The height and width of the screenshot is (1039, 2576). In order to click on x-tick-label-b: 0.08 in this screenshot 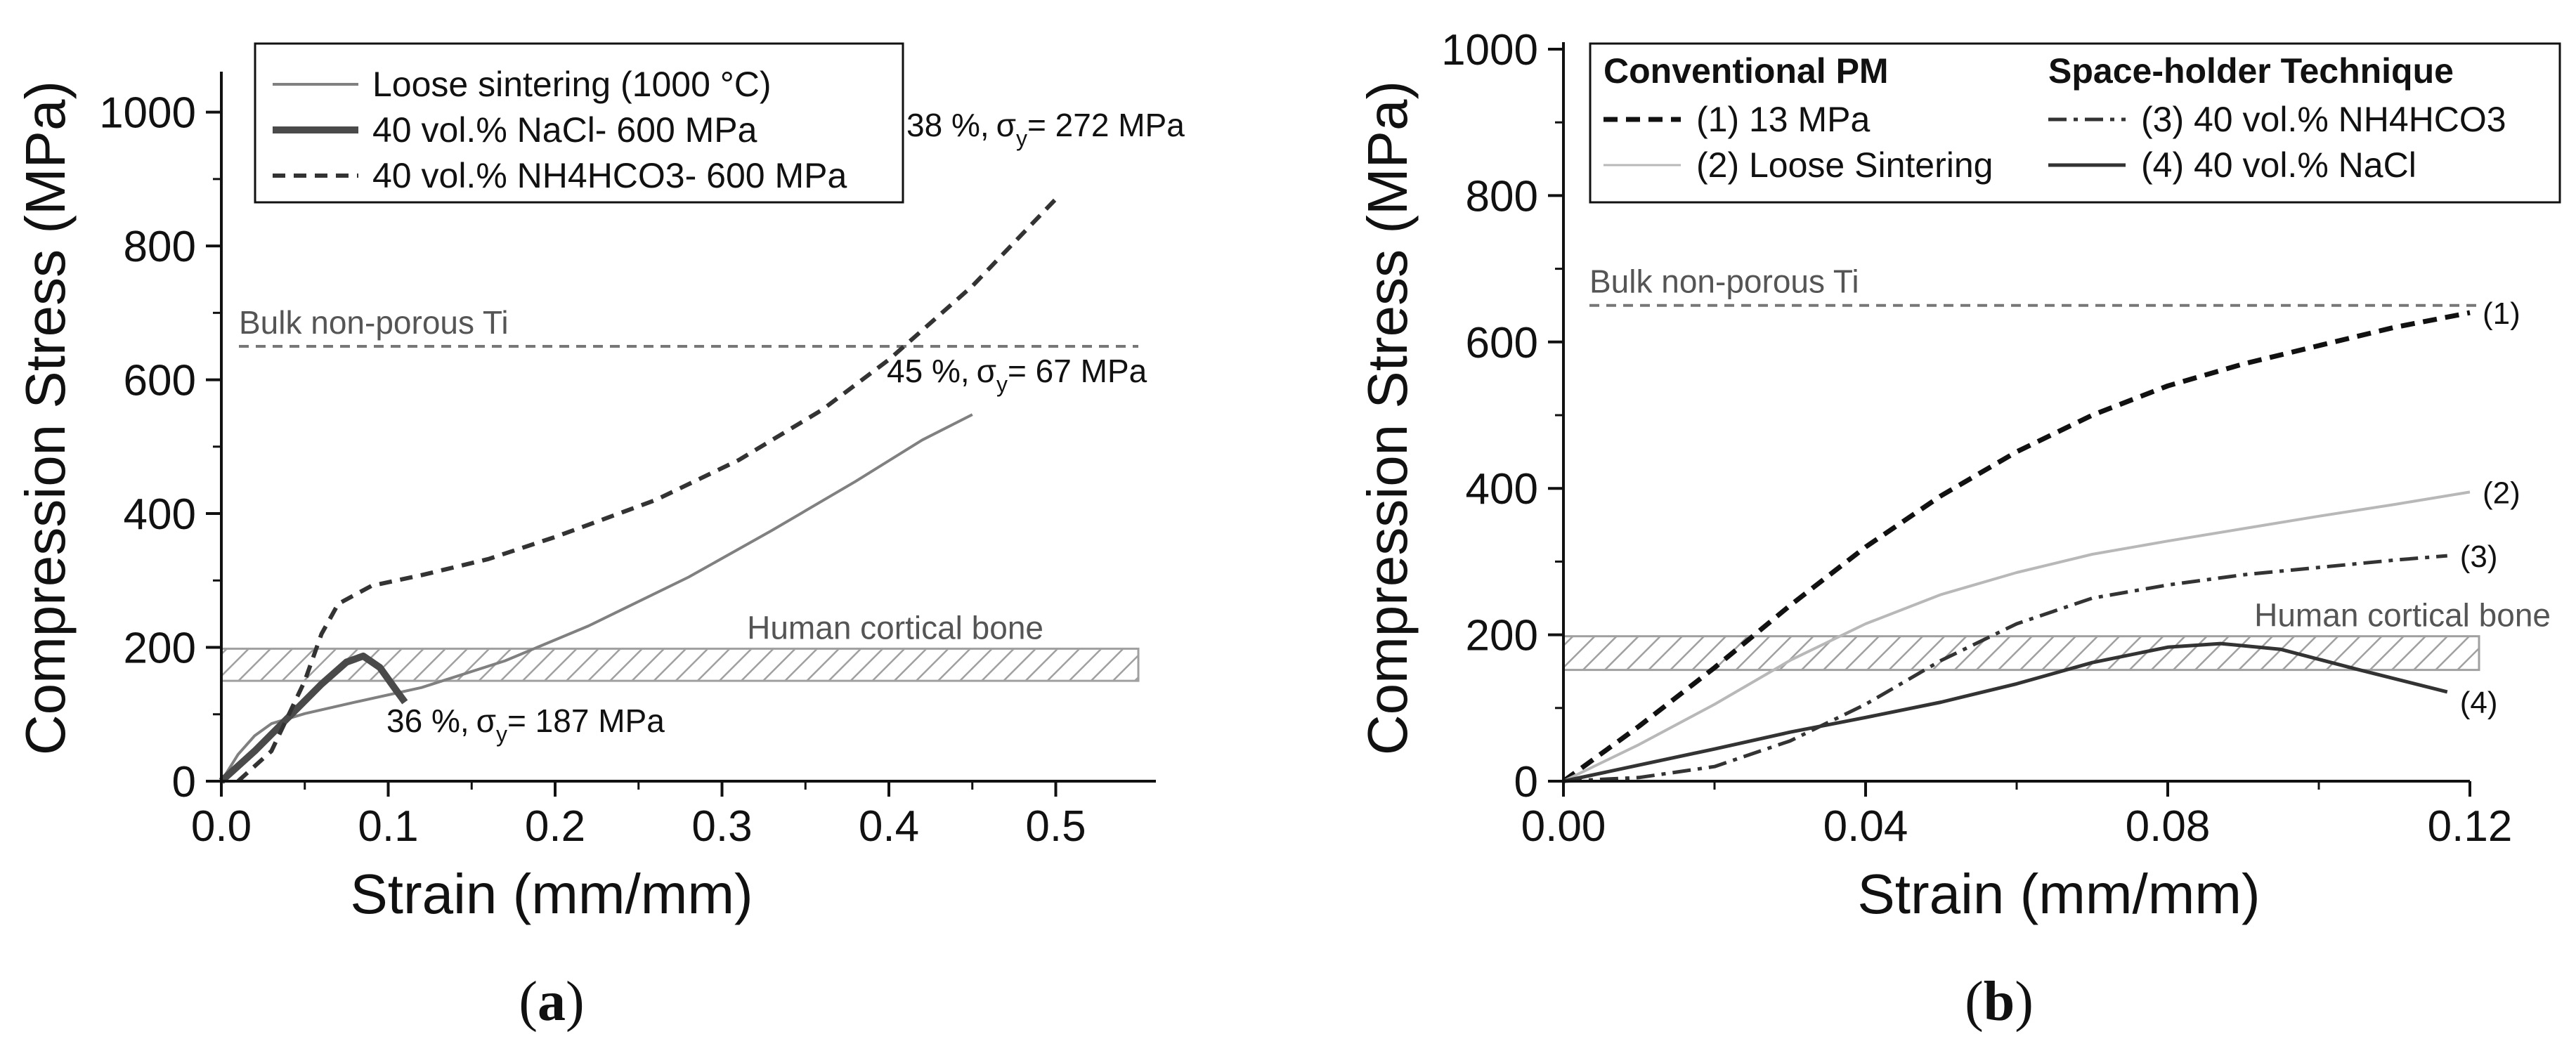, I will do `click(2168, 826)`.